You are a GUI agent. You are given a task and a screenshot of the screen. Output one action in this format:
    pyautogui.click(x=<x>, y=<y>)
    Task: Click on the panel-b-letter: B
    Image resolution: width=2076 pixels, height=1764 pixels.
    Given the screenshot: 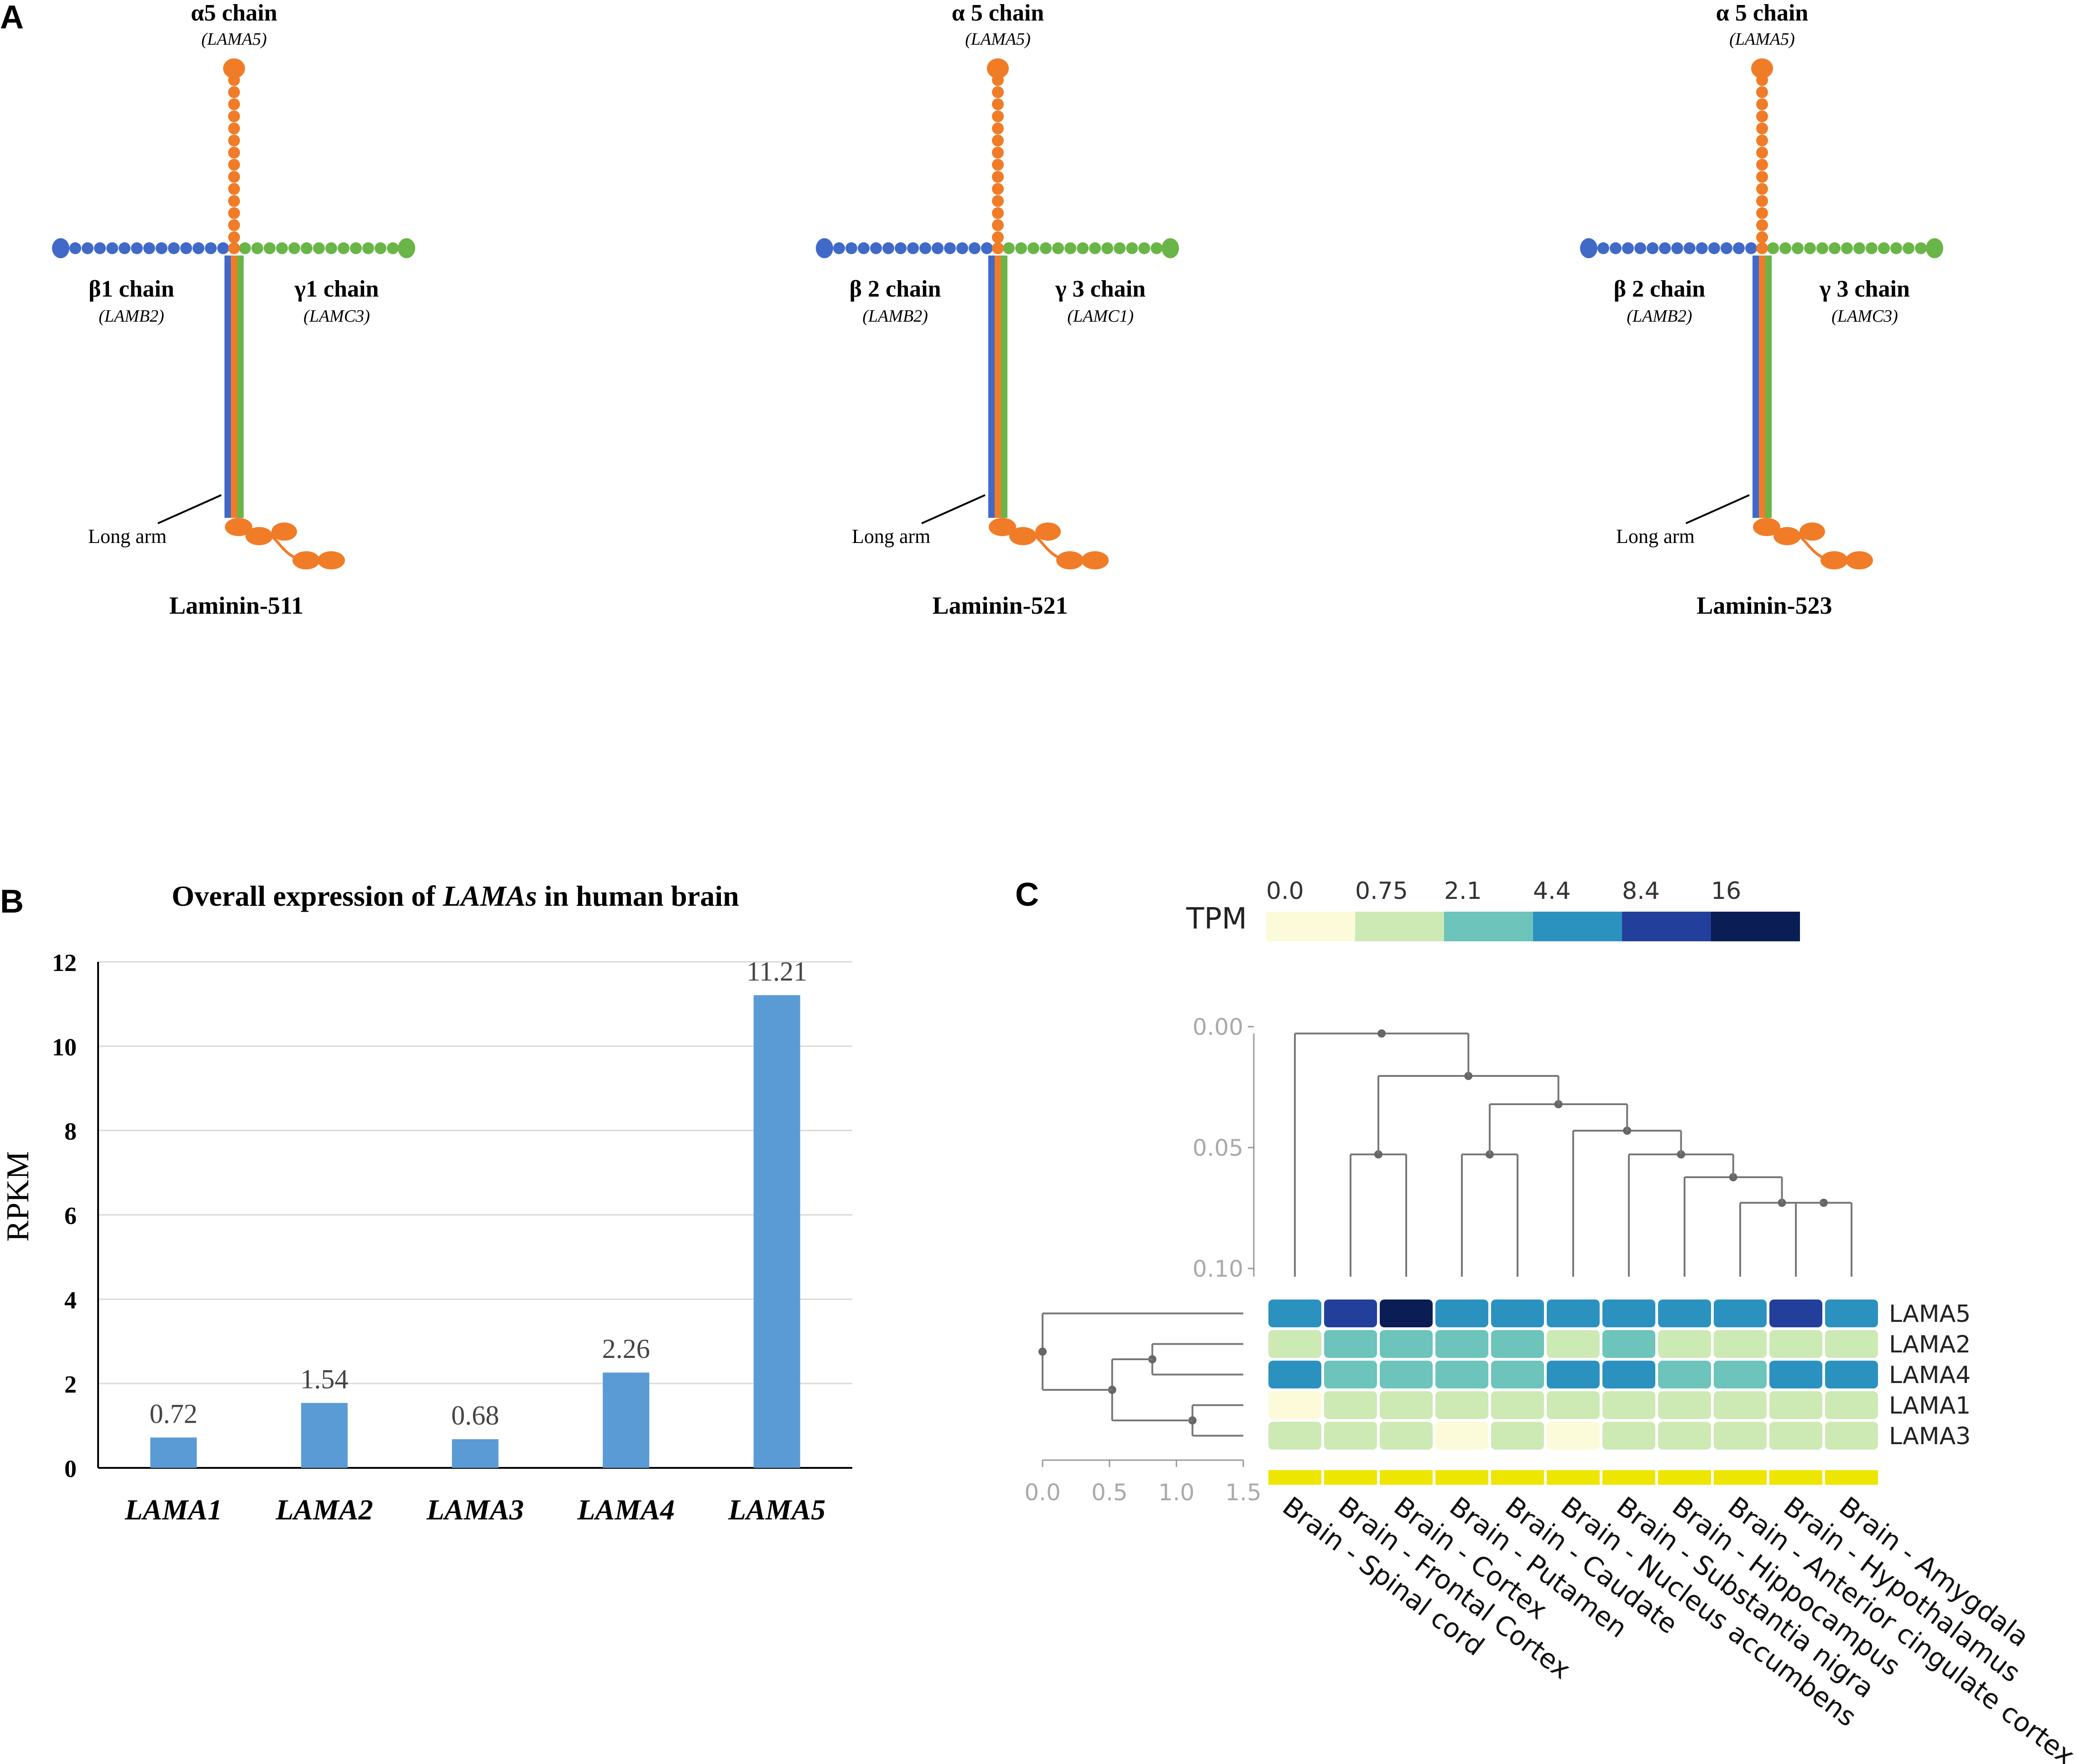 What is the action you would take?
    pyautogui.click(x=12, y=901)
    